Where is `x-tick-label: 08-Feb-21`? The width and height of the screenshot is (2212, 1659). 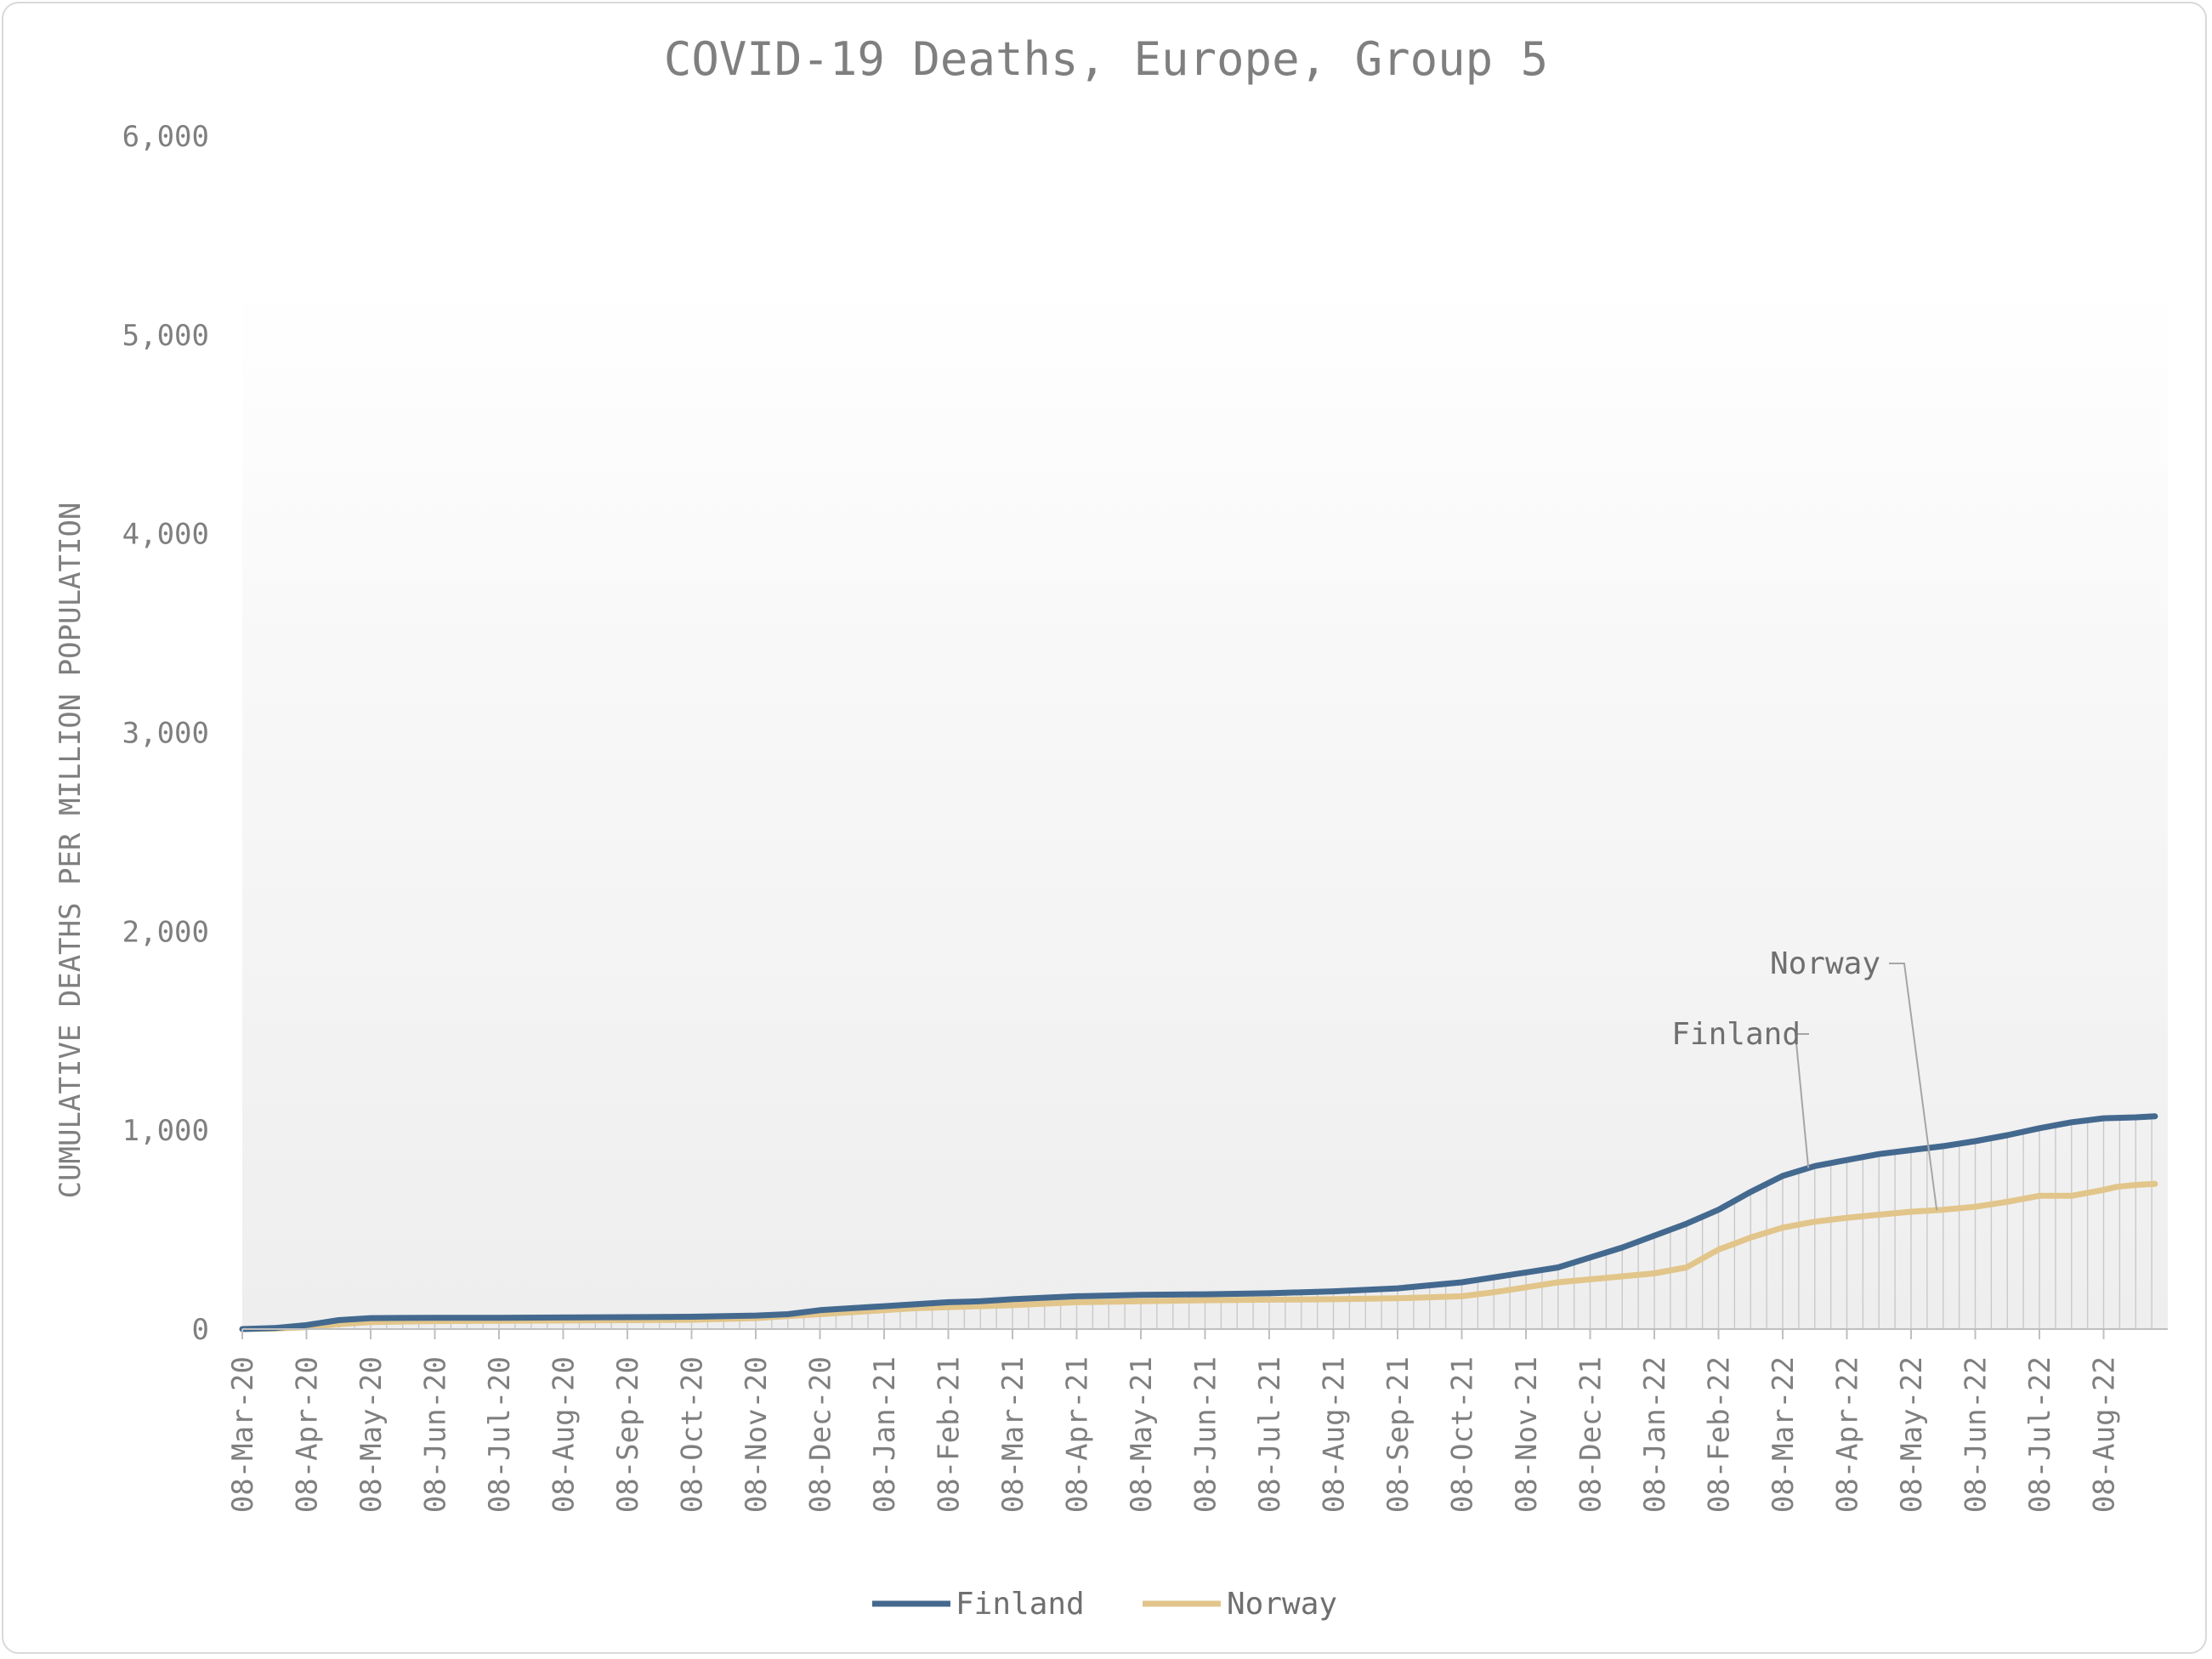 x-tick-label: 08-Feb-21 is located at coordinates (950, 1434).